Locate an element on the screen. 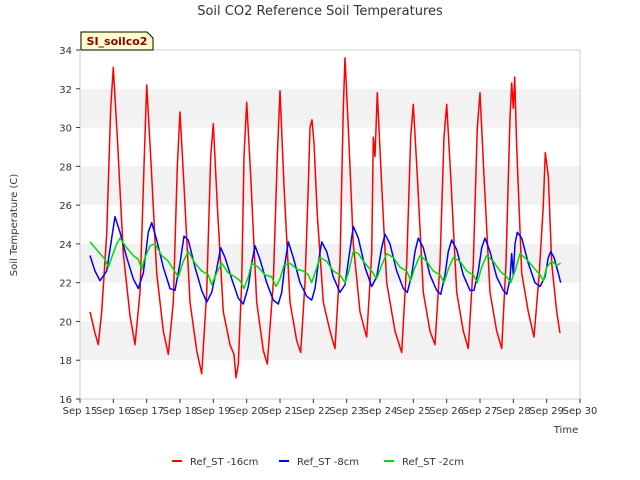 The width and height of the screenshot is (640, 480). x-tick-label: Sep 16 is located at coordinates (113, 411).